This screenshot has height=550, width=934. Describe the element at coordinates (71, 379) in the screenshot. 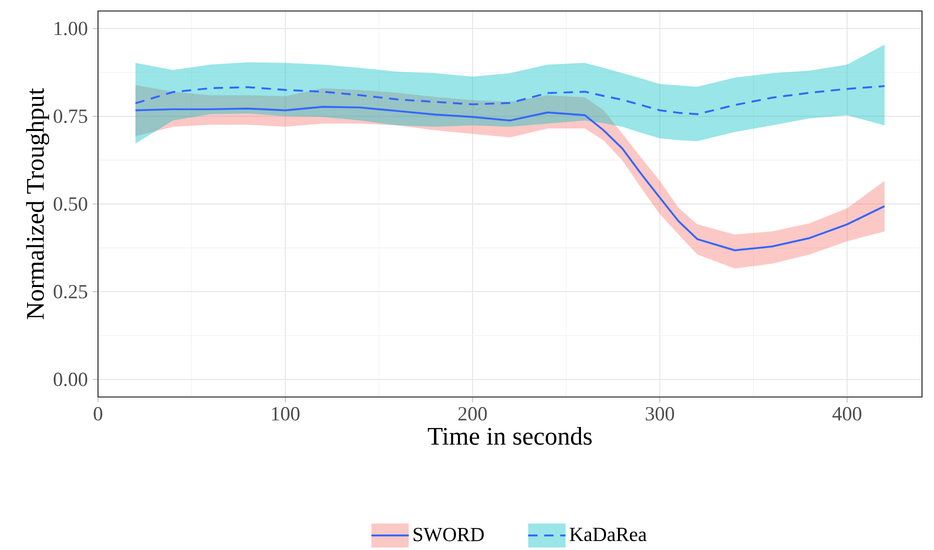

I see `y-tick-label: 0.00` at that location.